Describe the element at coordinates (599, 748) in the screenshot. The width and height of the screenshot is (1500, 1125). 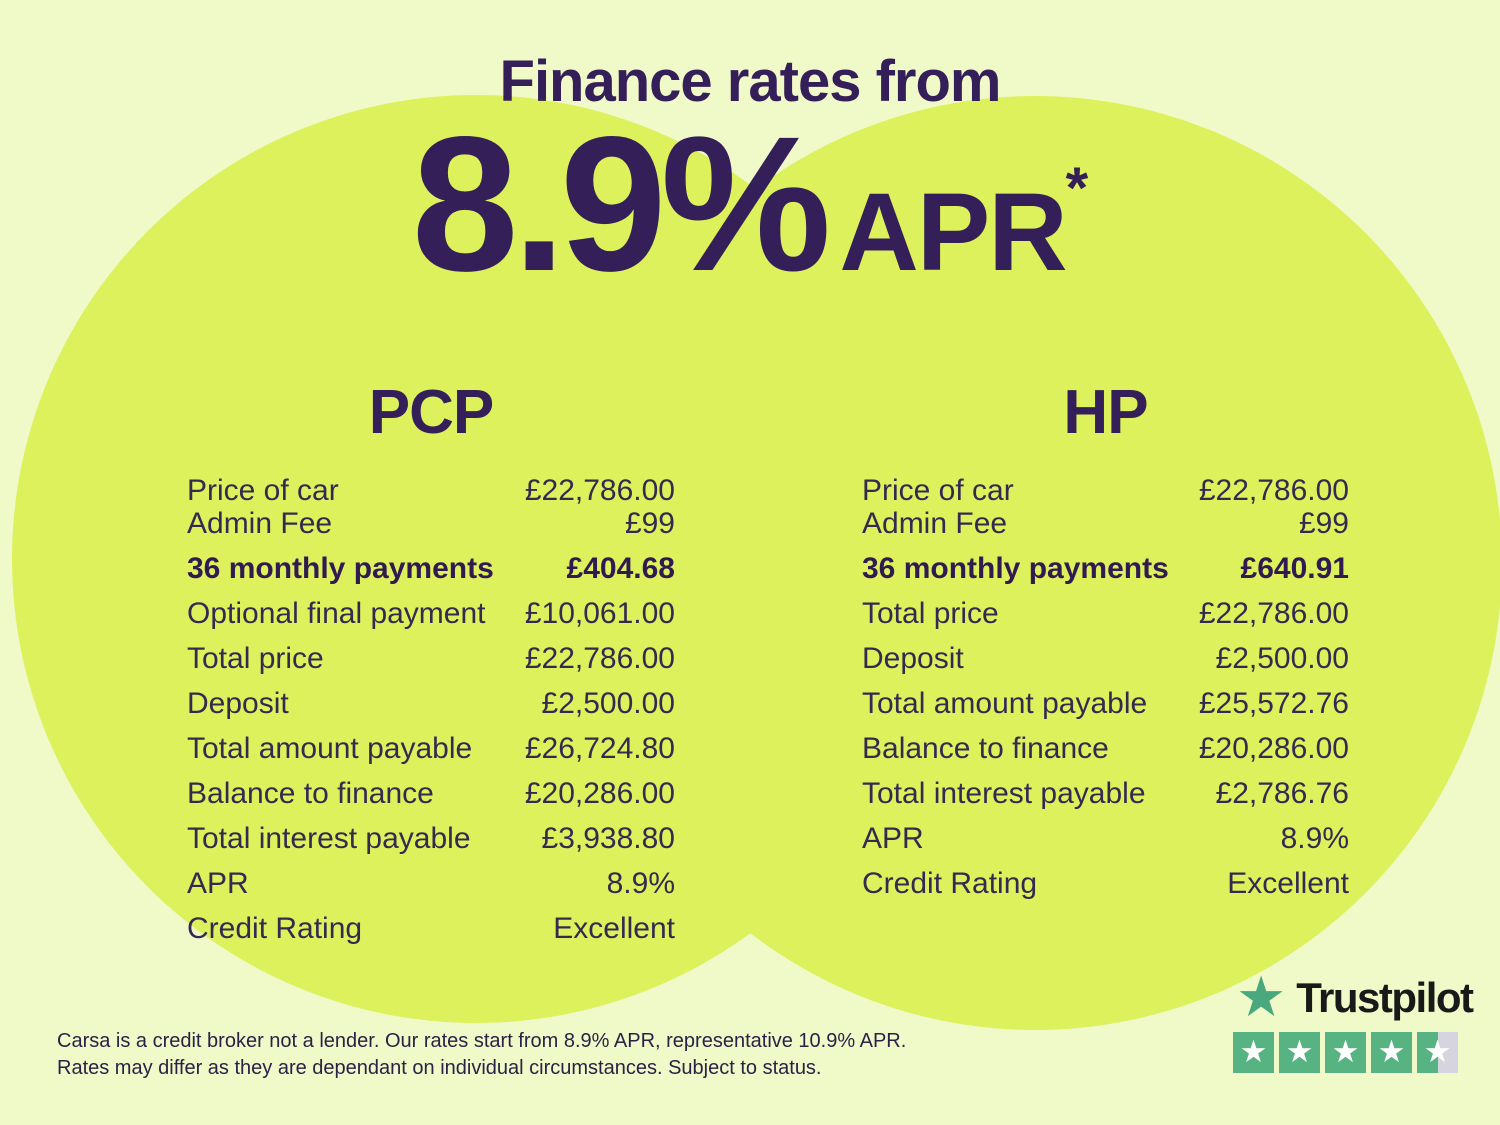
I see `row-value: £26,724.80` at that location.